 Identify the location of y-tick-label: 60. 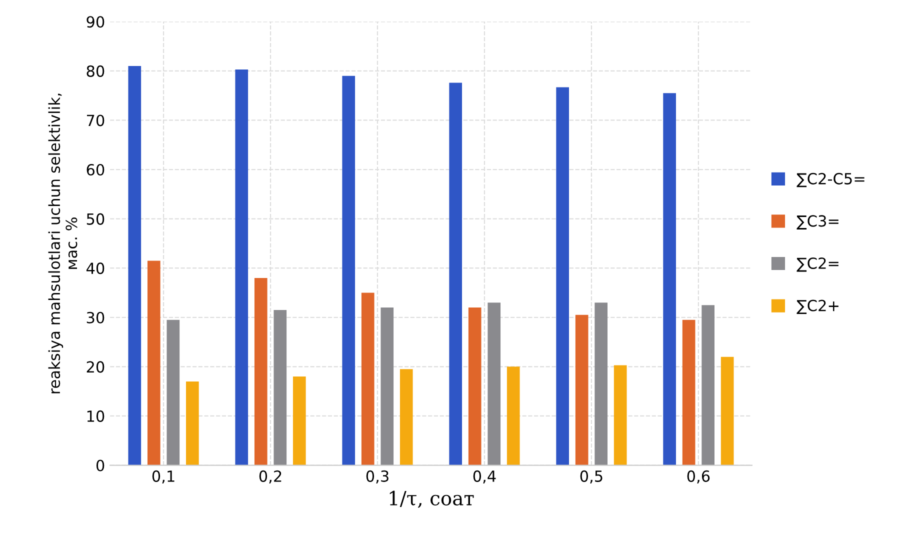
(95, 170).